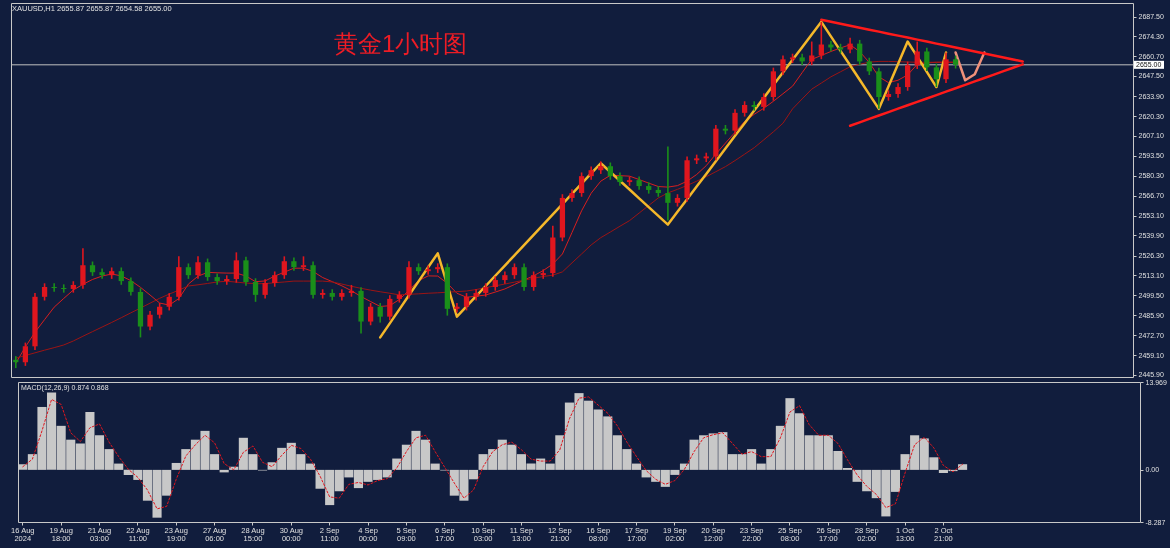 The height and width of the screenshot is (548, 1170). What do you see at coordinates (963, 467) in the screenshot?
I see `bar` at bounding box center [963, 467].